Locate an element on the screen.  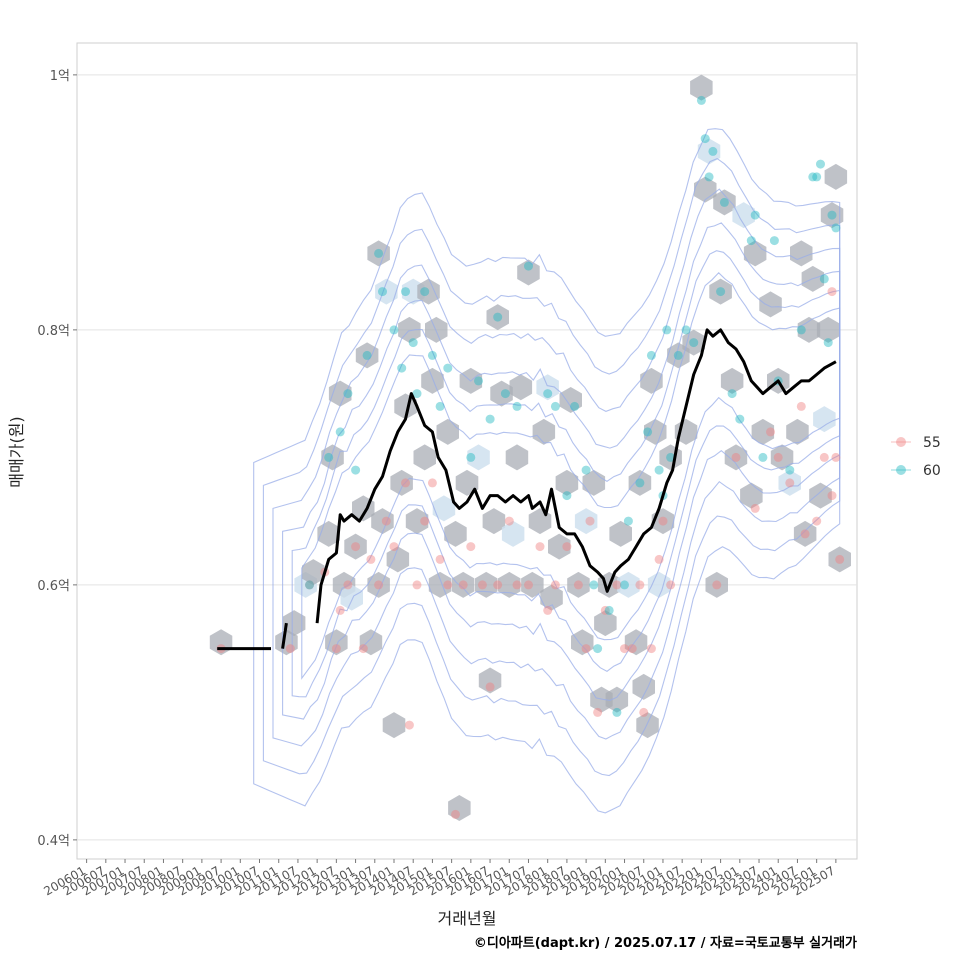
y-tick-label: 0.4억 is located at coordinates (53, 841).